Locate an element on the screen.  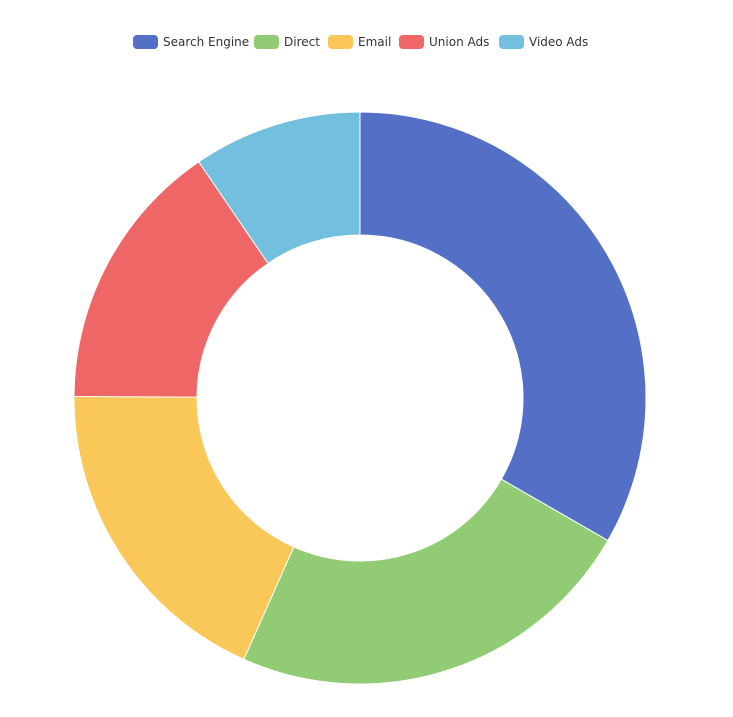
legend-swatch-union-ads is located at coordinates (411, 42).